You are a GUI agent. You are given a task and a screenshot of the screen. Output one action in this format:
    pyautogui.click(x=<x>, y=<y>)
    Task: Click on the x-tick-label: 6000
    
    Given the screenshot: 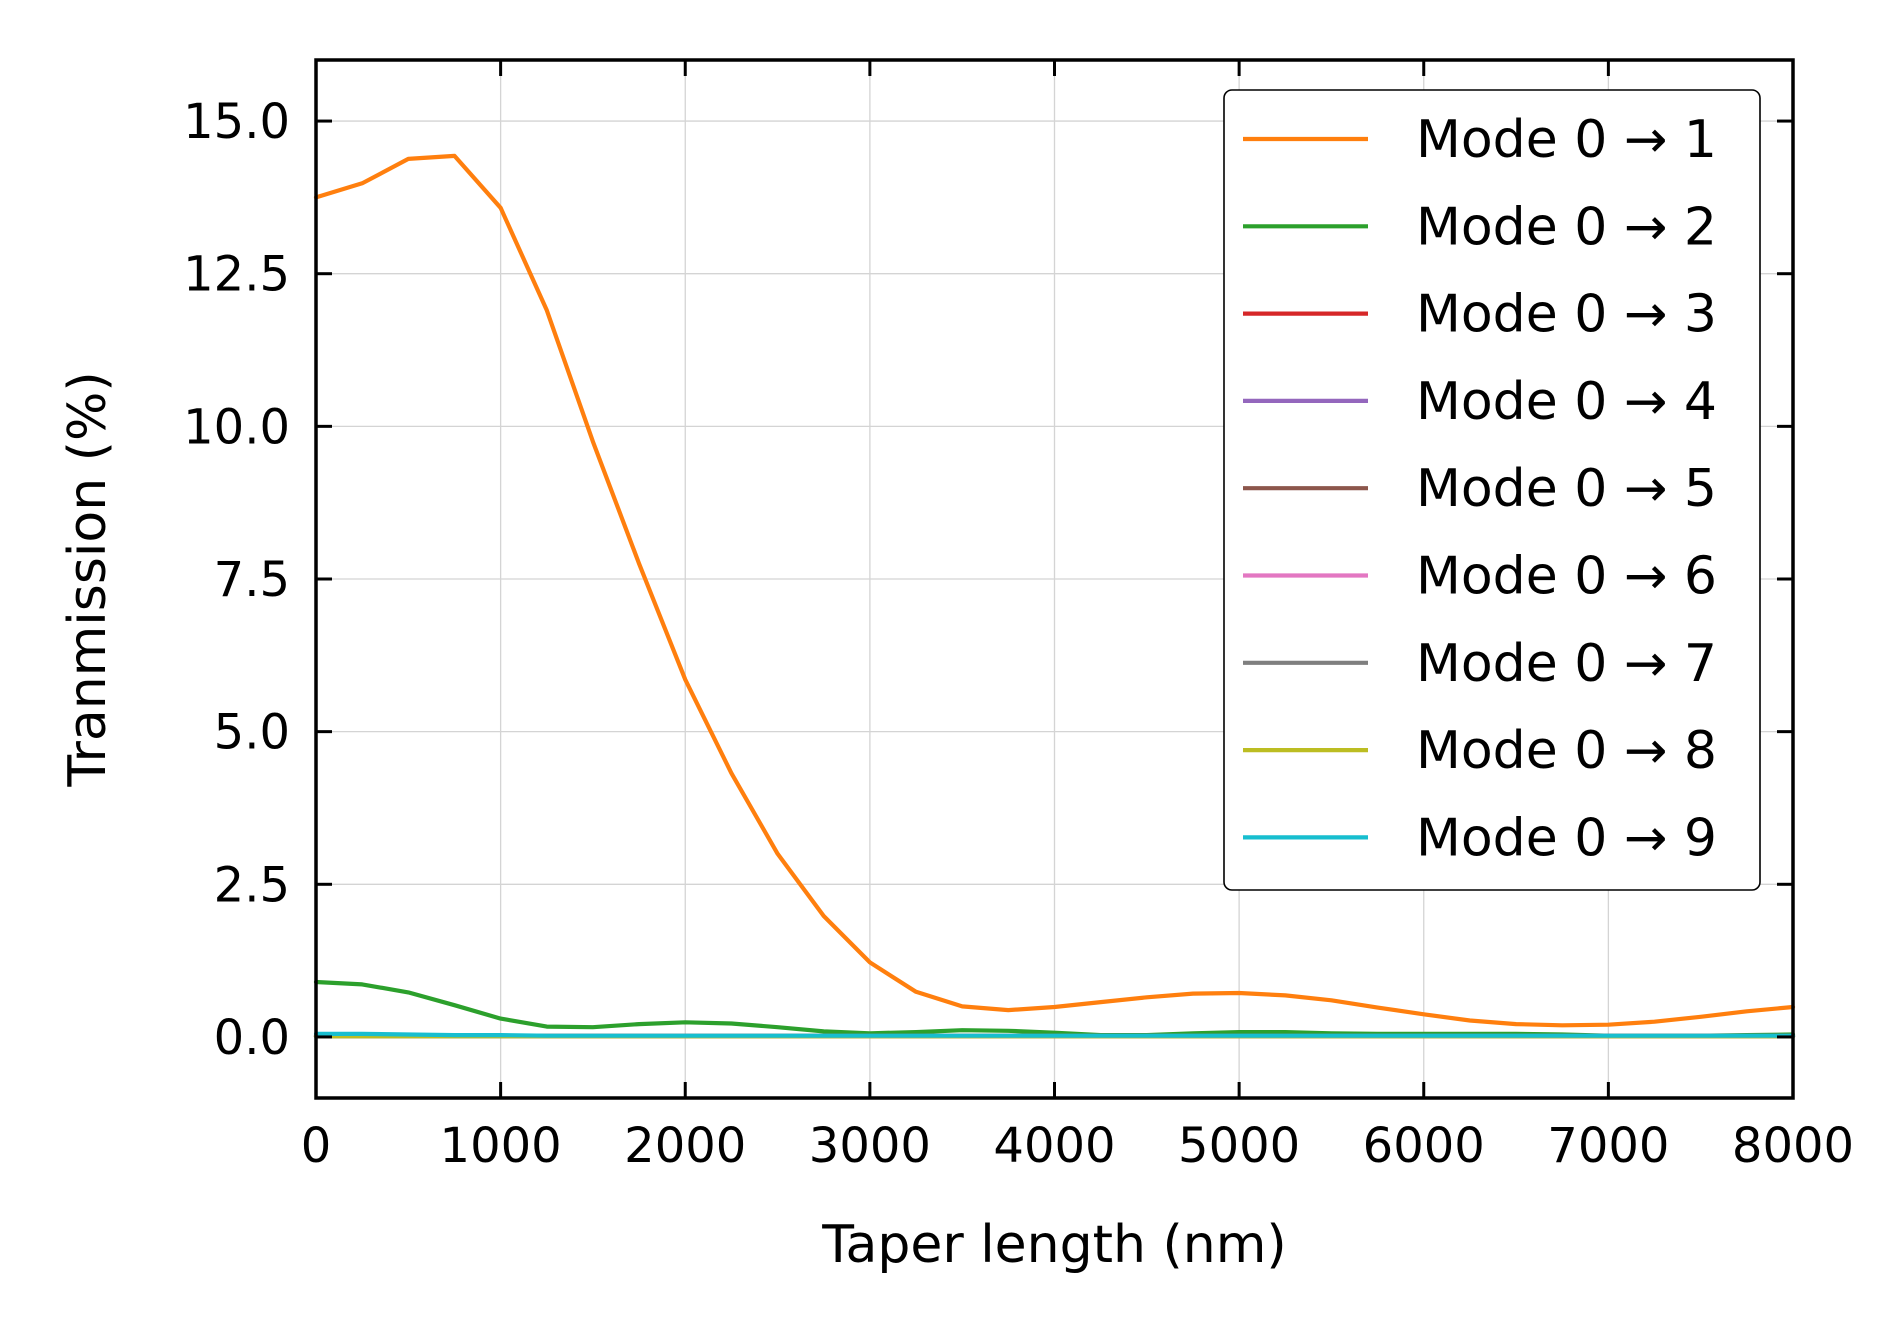 What is the action you would take?
    pyautogui.click(x=1424, y=1146)
    